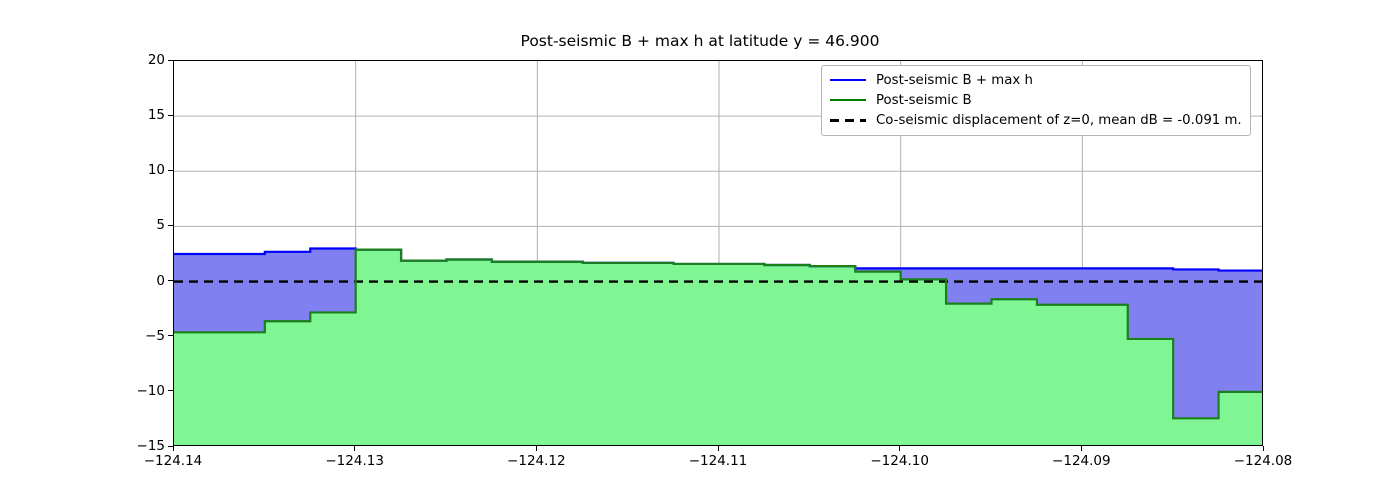  What do you see at coordinates (848, 80) in the screenshot?
I see `legend-line-swatch-blue` at bounding box center [848, 80].